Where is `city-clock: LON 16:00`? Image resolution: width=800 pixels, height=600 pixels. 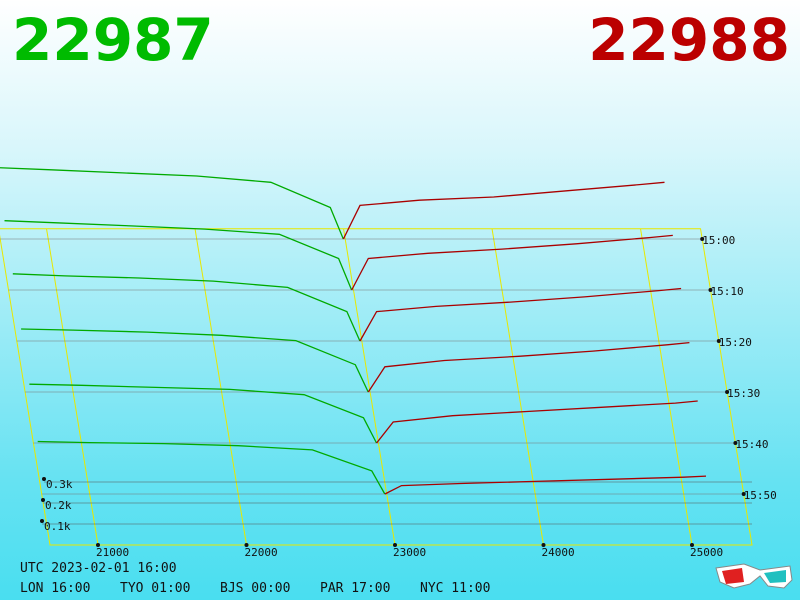
city-clock: LON 16:00 is located at coordinates (55, 588).